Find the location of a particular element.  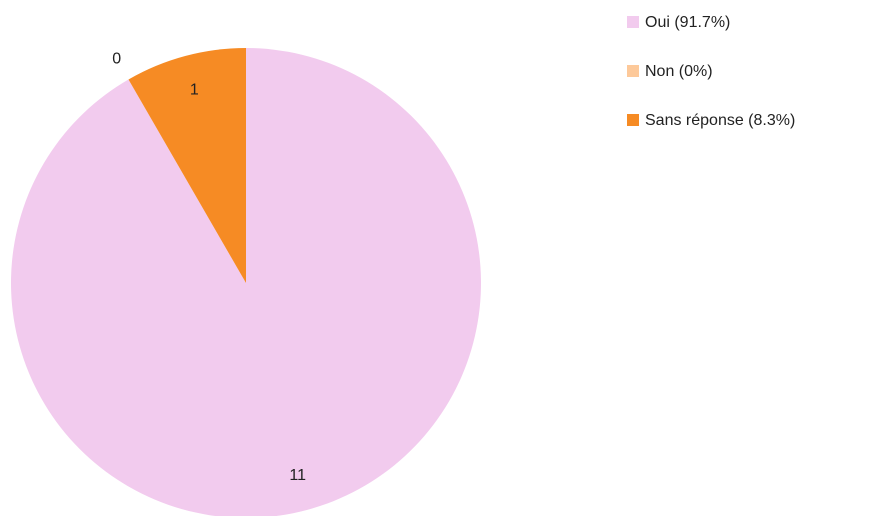

data-label: 11 is located at coordinates (297, 475).